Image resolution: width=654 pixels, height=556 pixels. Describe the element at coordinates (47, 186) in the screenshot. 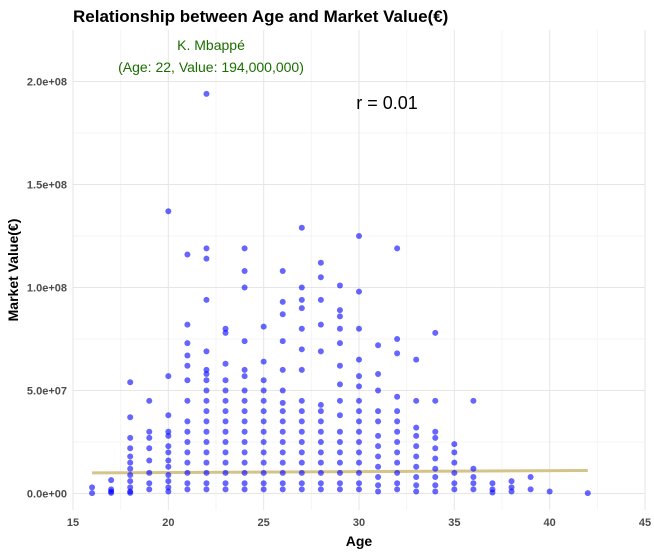

I see `y-tick-label: 1.5e+08` at that location.